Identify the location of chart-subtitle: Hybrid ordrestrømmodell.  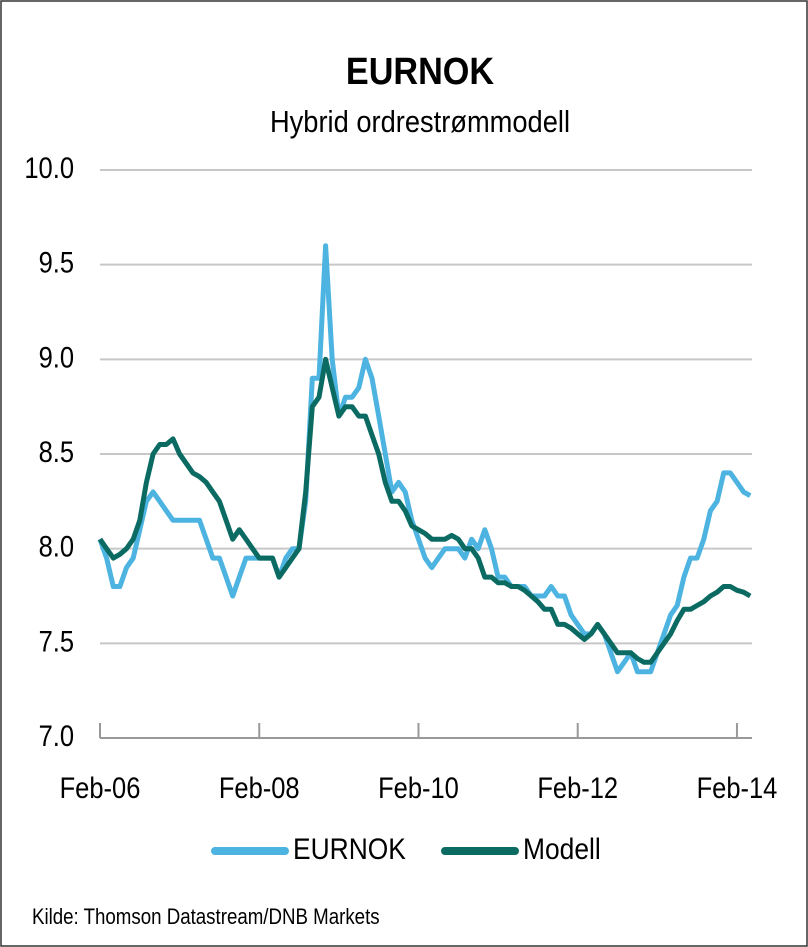
(420, 123).